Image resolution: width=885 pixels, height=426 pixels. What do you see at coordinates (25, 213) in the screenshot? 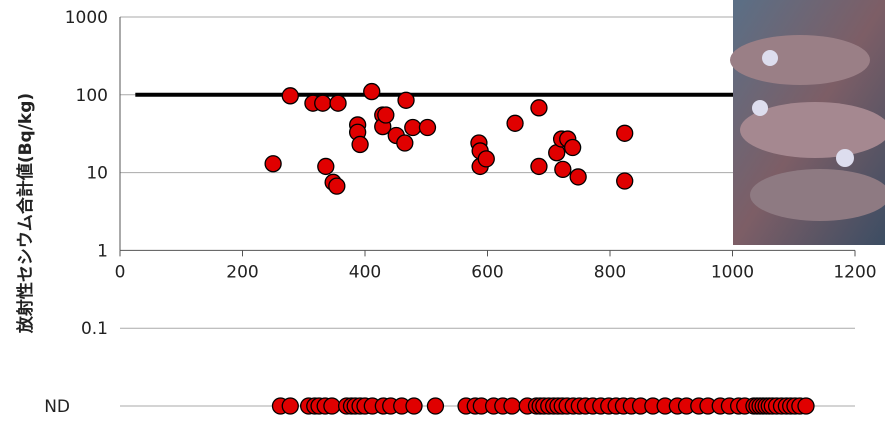
I see `y-axis-label: 放射性セシウム合計値(Bq/kg)` at bounding box center [25, 213].